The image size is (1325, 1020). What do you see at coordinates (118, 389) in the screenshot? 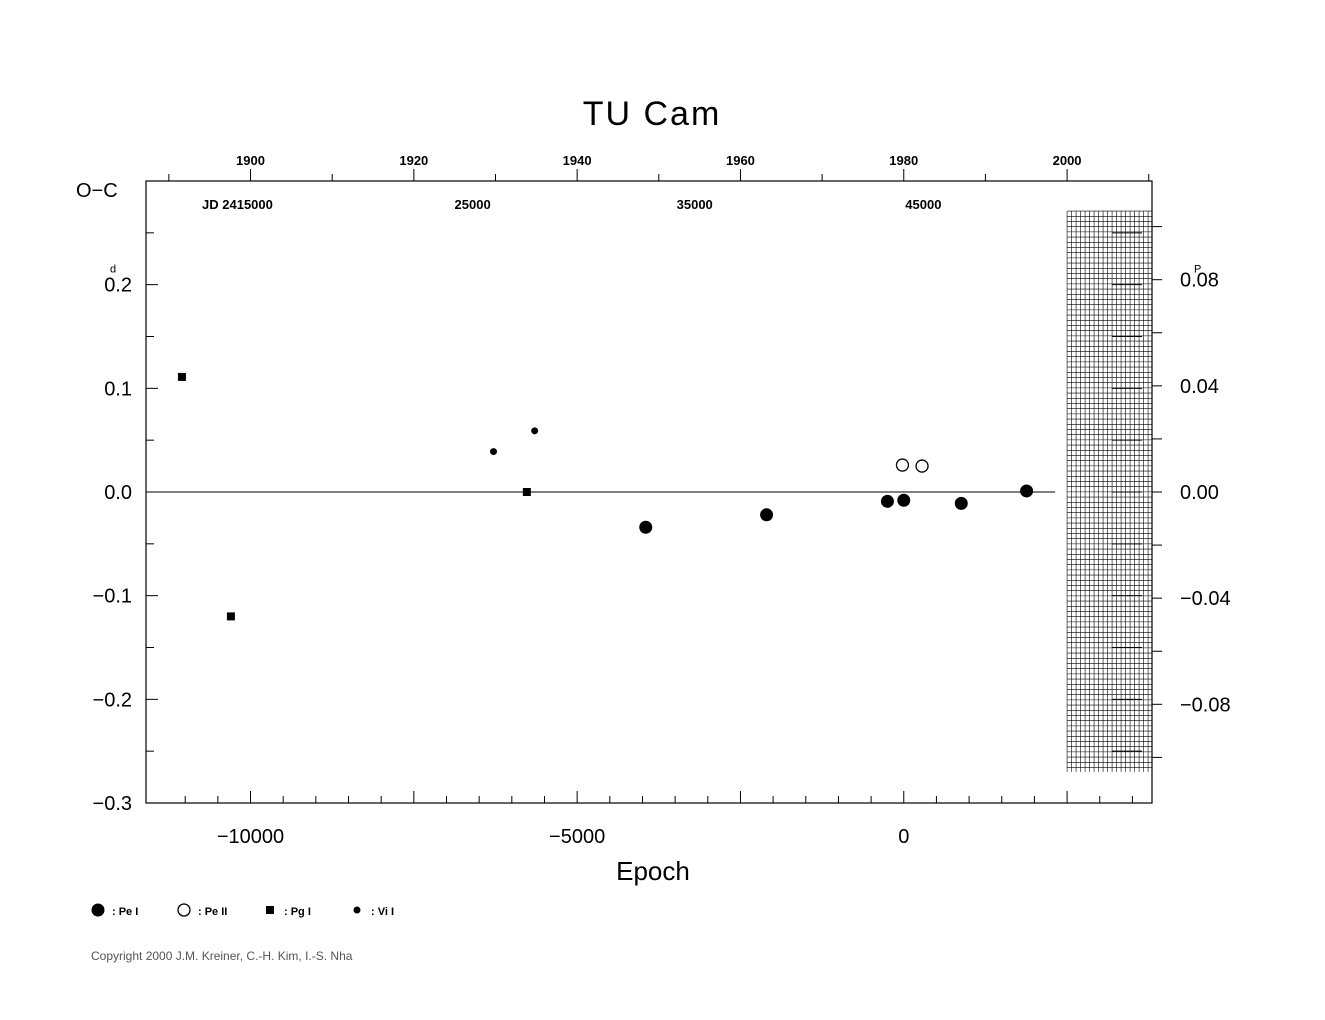
I see `y-tick-label: 0.1` at bounding box center [118, 389].